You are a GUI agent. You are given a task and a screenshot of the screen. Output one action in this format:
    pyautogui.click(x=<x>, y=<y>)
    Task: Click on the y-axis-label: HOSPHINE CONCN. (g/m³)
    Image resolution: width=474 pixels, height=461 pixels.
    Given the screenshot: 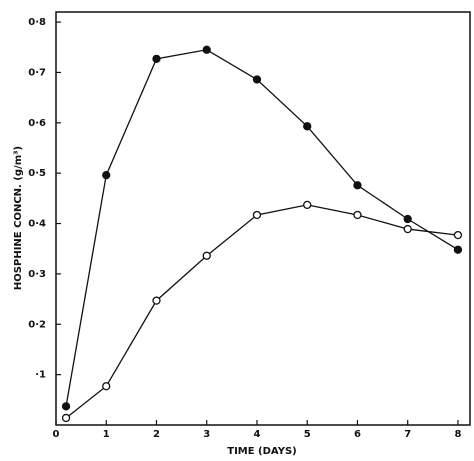 What is the action you would take?
    pyautogui.click(x=18, y=218)
    